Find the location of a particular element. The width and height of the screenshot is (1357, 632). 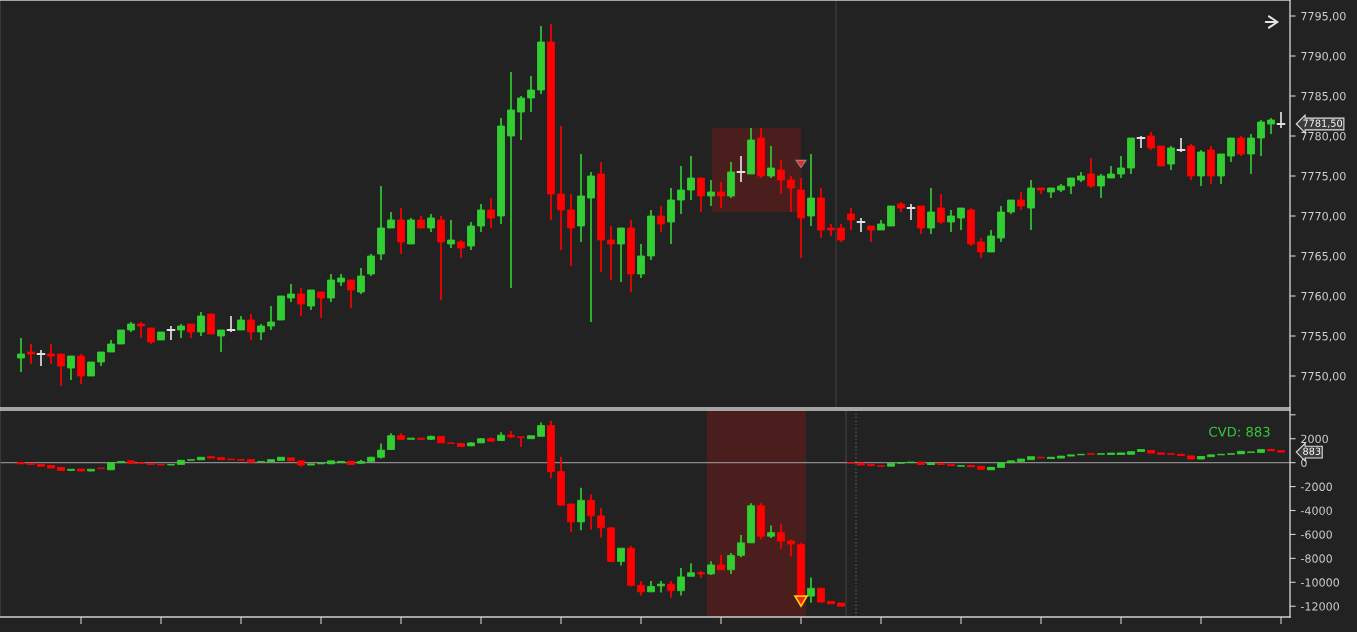

y-tick-label: 7770,00 is located at coordinates (1323, 216).